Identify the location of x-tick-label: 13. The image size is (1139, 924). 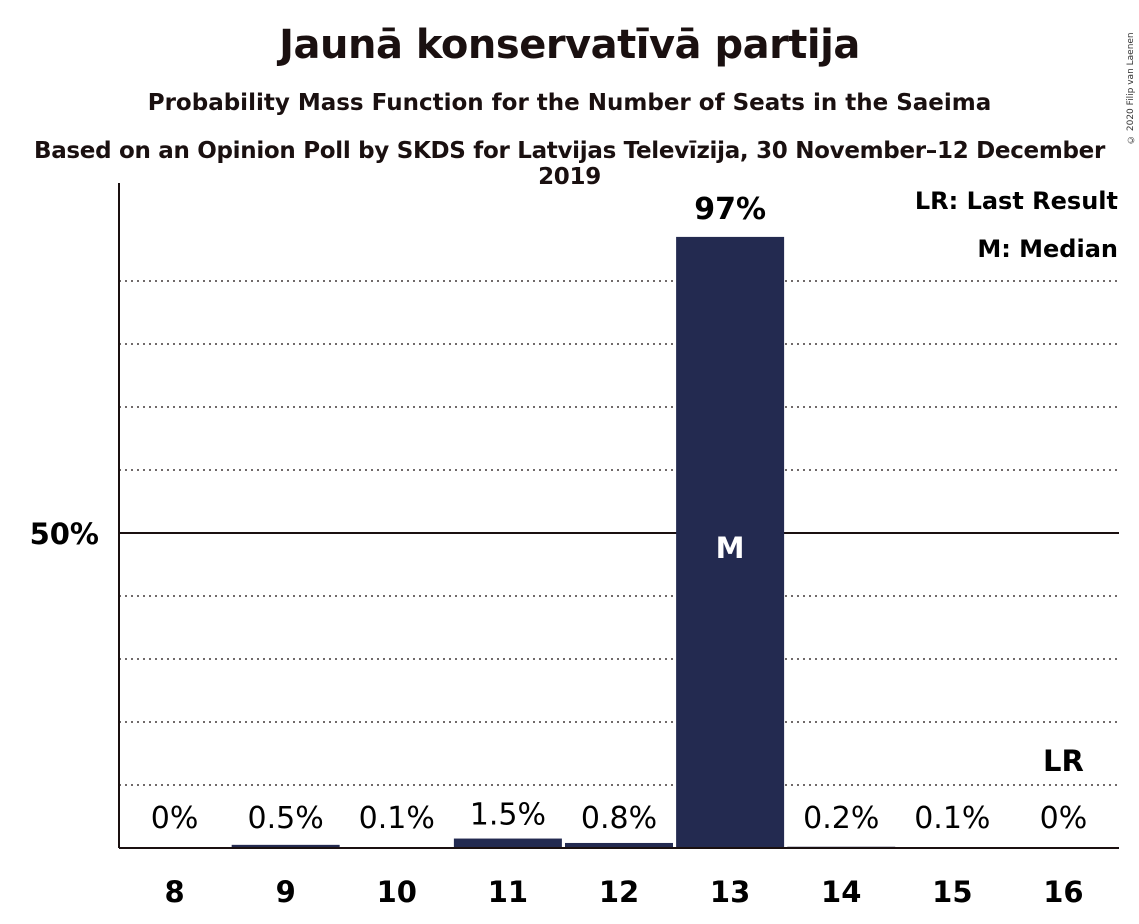
(730, 892).